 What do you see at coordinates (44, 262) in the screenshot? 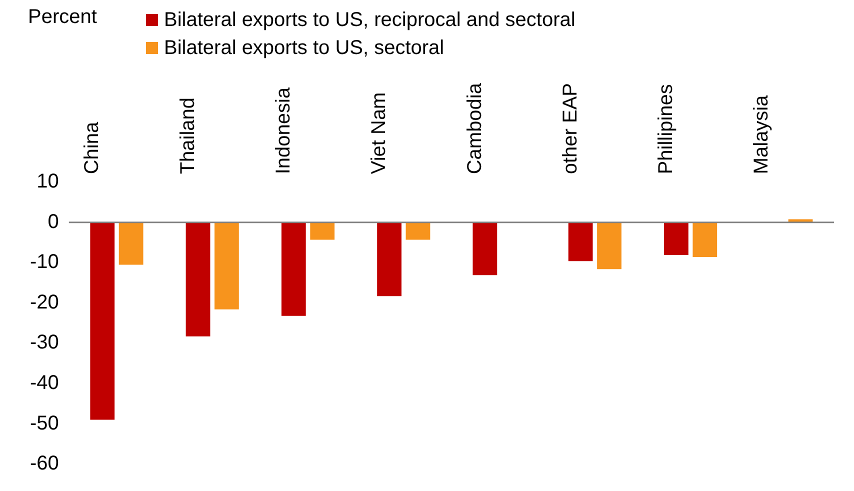
I see `y-tick-label: -10` at bounding box center [44, 262].